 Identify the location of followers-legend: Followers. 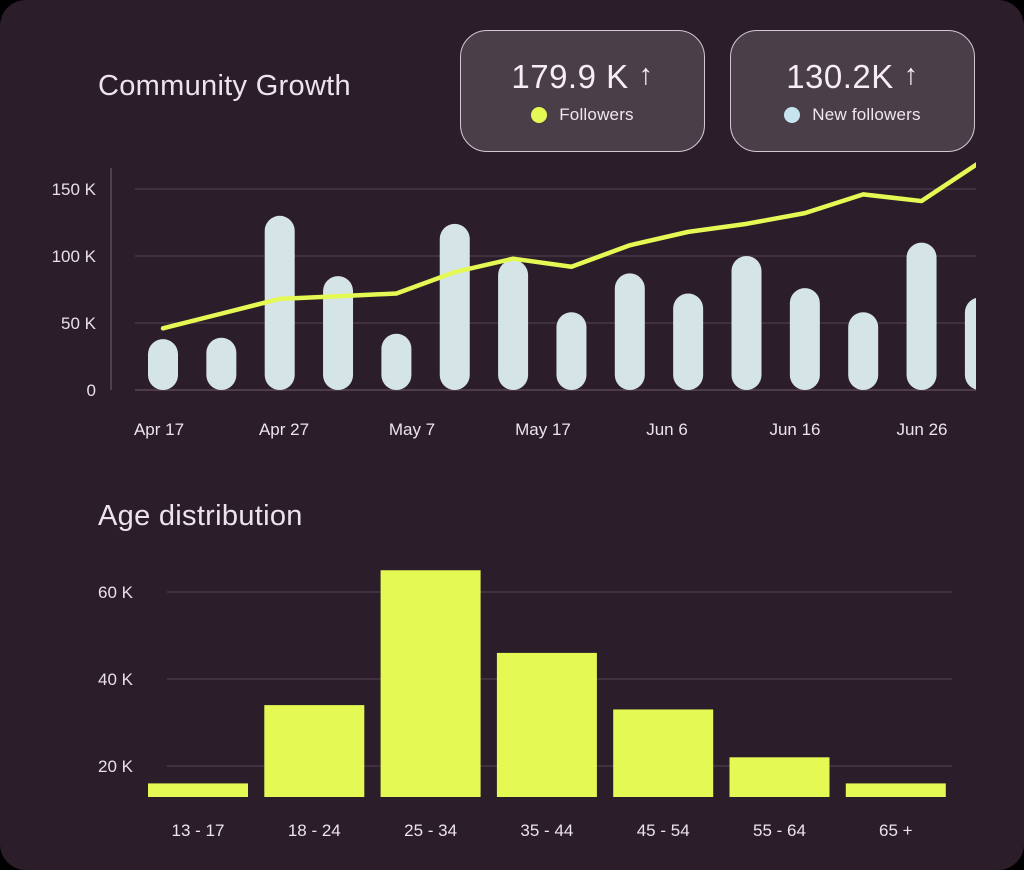
(582, 115).